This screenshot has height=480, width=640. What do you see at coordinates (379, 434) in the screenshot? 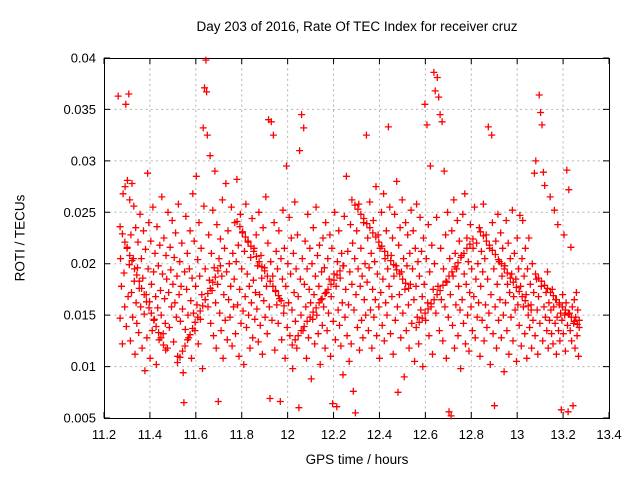
I see `x-tick-label: 12.4` at bounding box center [379, 434].